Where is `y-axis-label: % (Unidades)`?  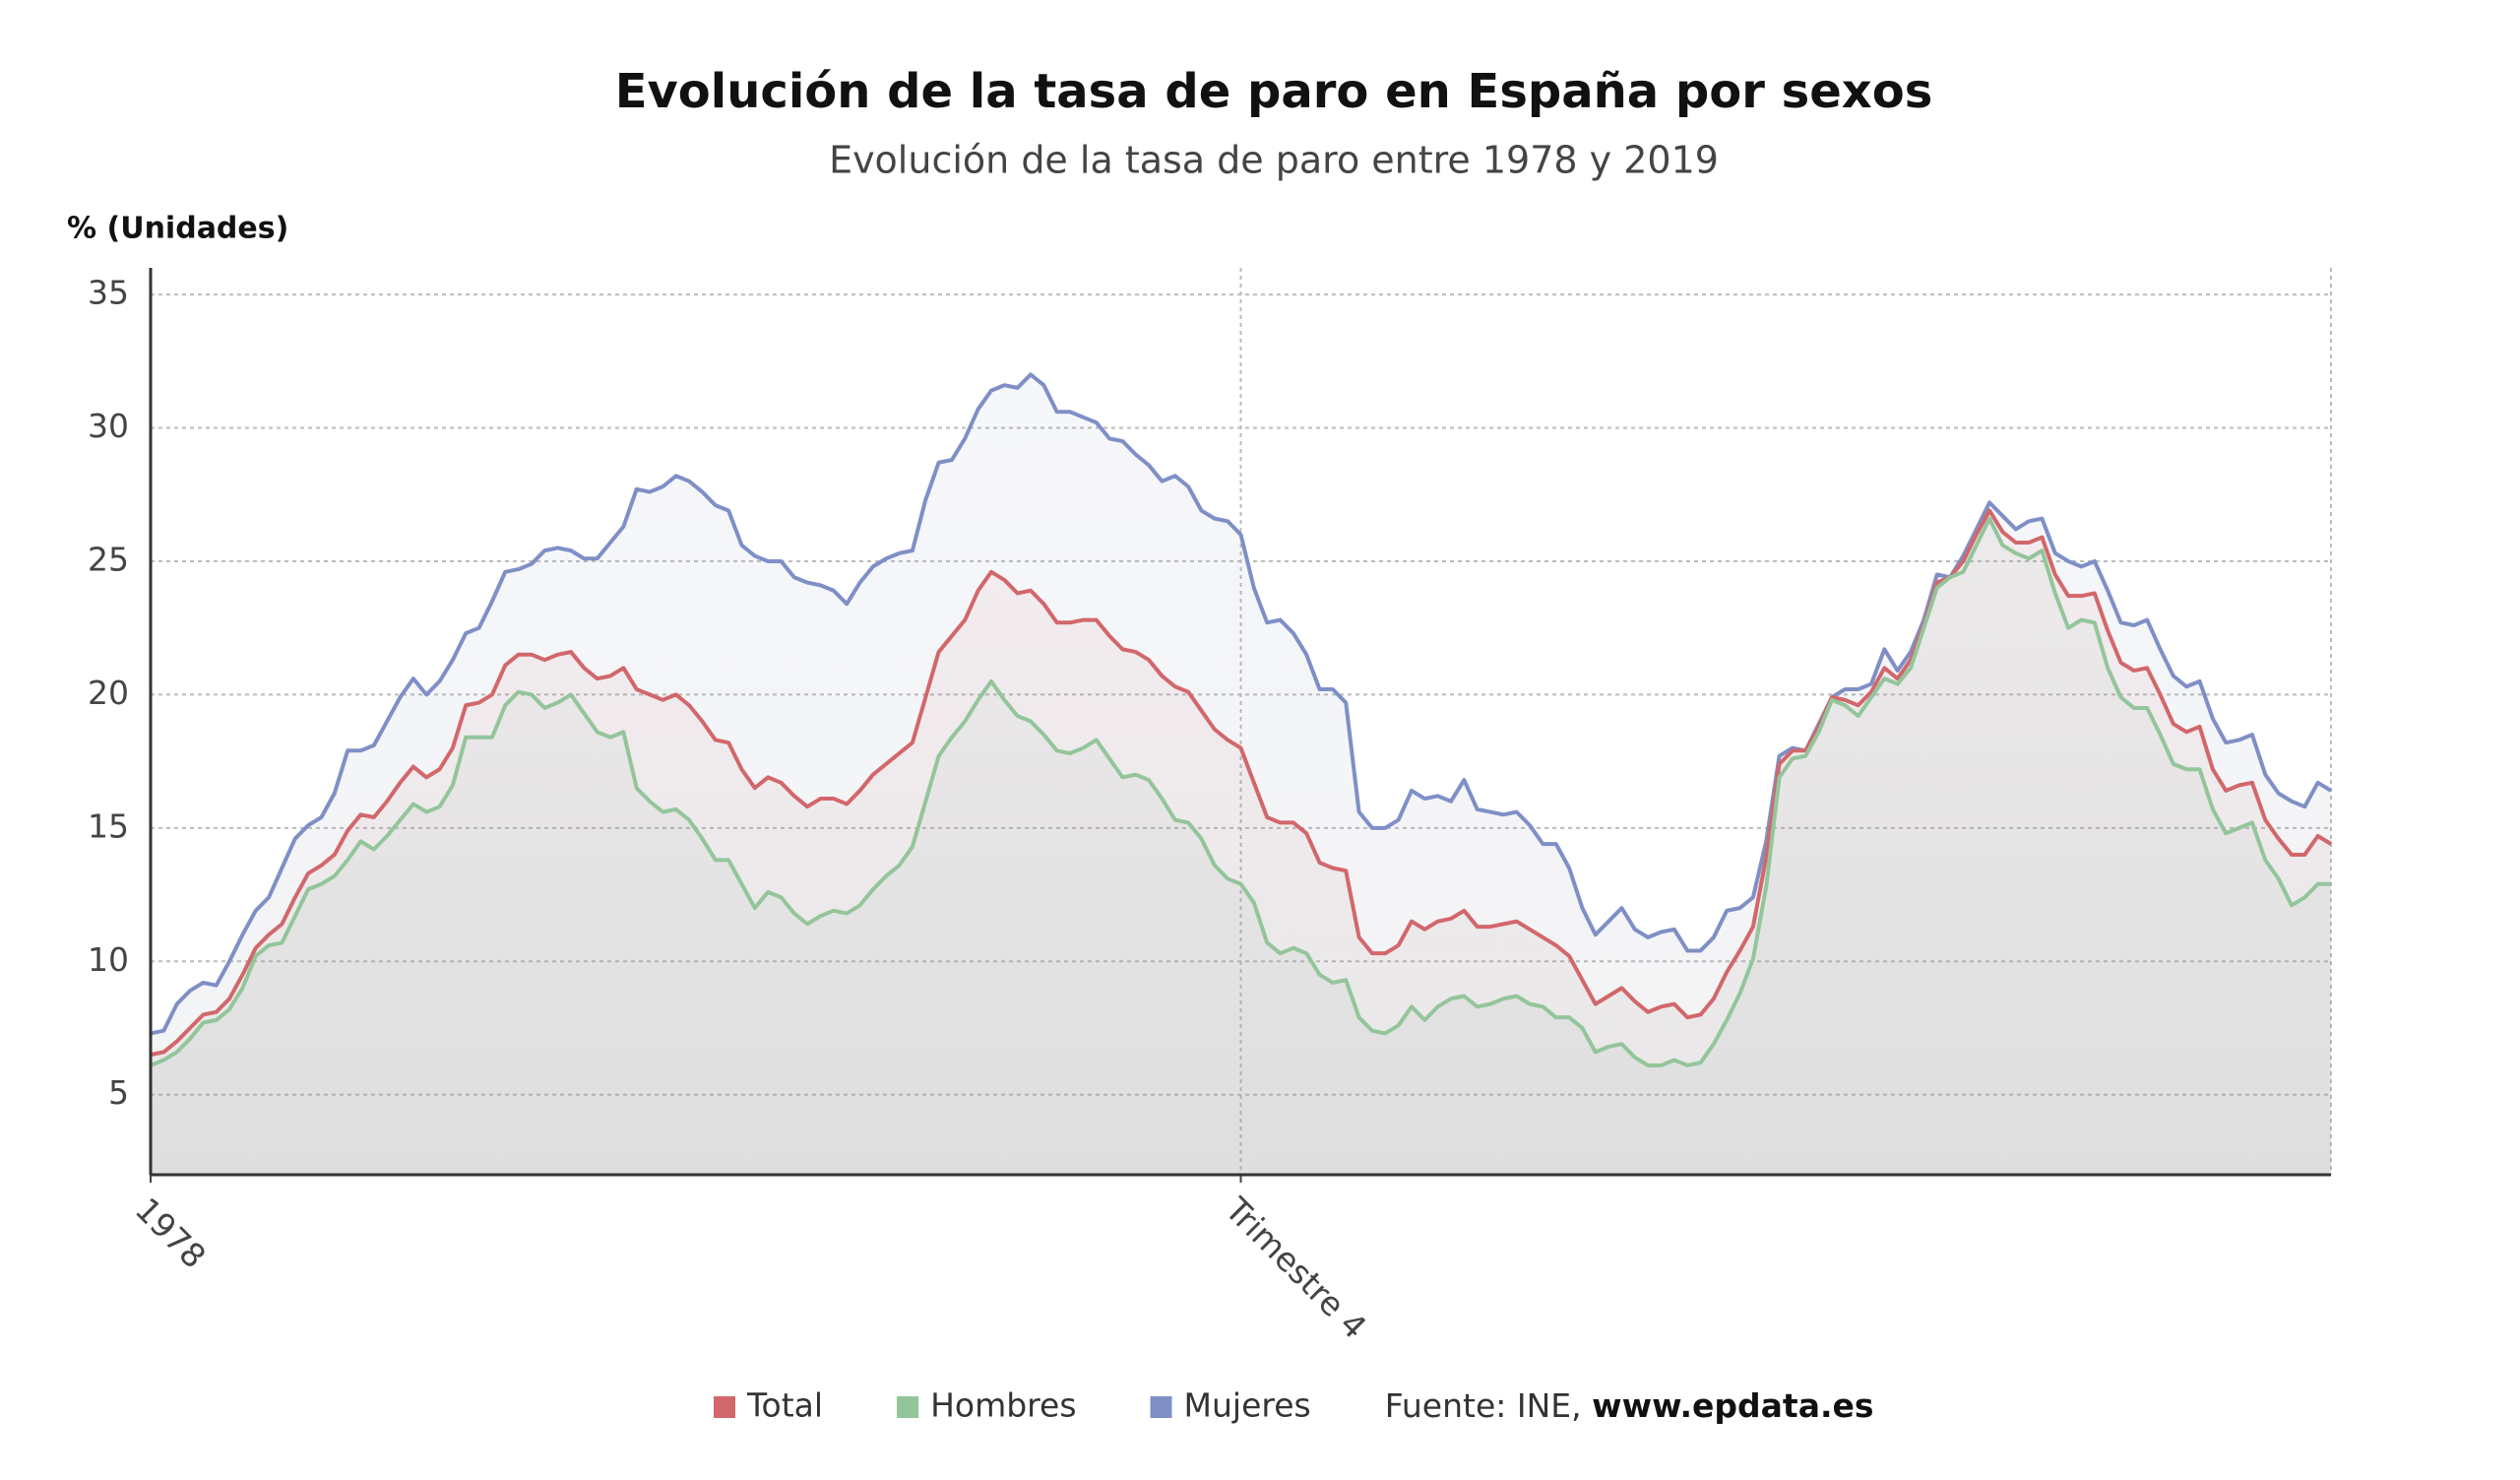 y-axis-label: % (Unidades) is located at coordinates (177, 229).